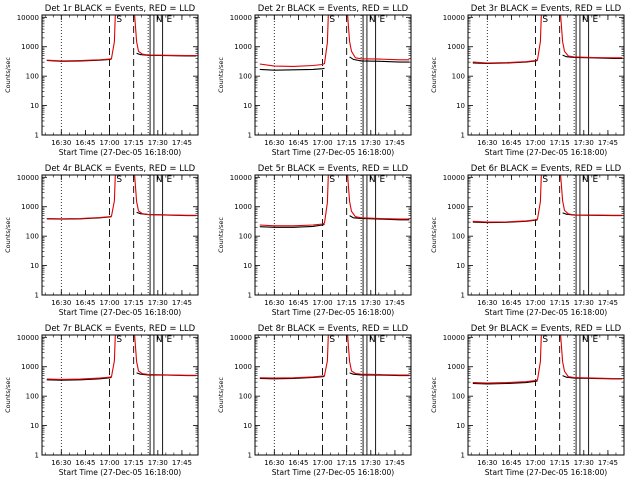 The image size is (640, 480). Describe the element at coordinates (333, 169) in the screenshot. I see `panel-title: Det 5r BLACK = Events, RED = LLD` at that location.